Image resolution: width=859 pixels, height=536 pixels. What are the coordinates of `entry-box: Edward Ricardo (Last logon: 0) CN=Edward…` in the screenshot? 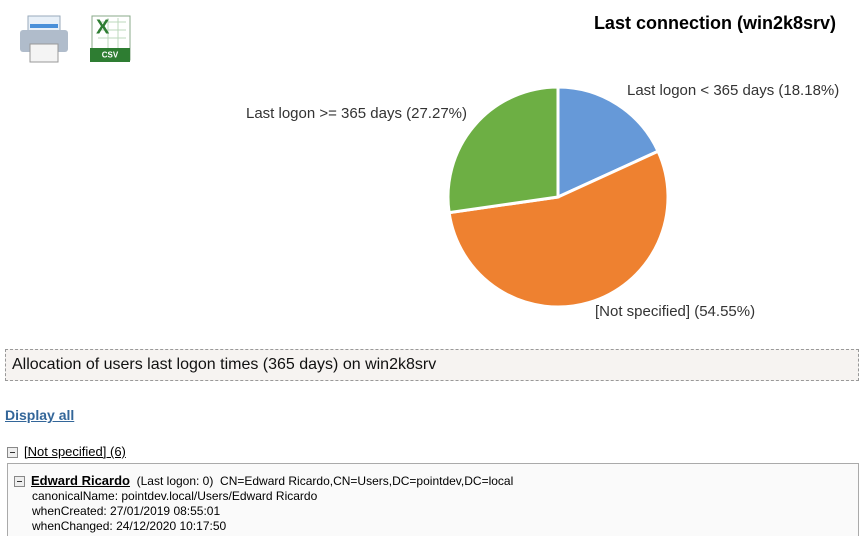 It's located at (433, 499).